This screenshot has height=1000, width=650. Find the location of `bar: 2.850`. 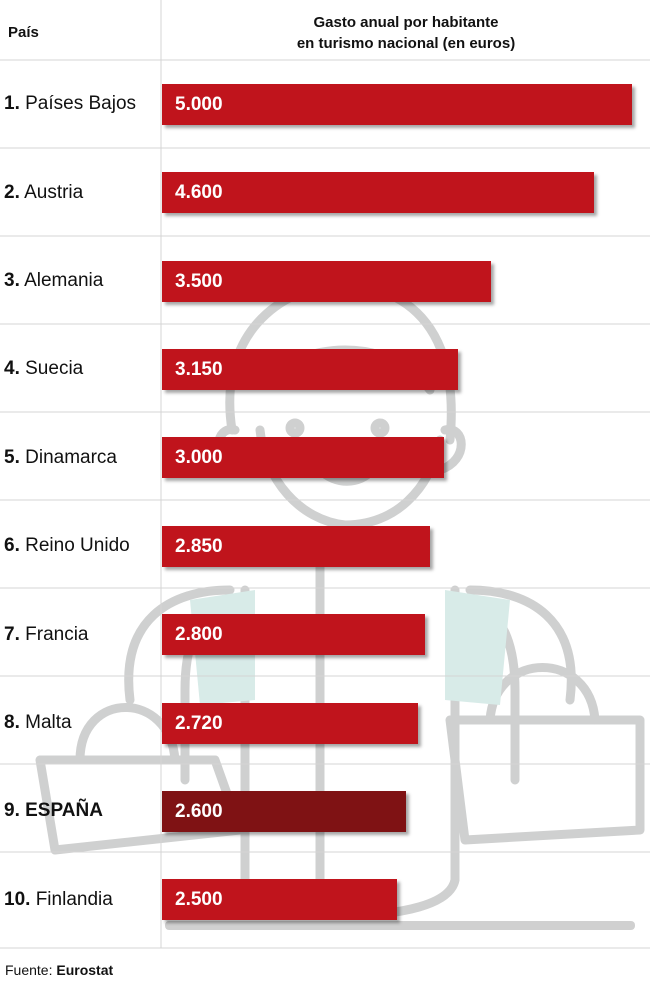

bar: 2.850 is located at coordinates (296, 546).